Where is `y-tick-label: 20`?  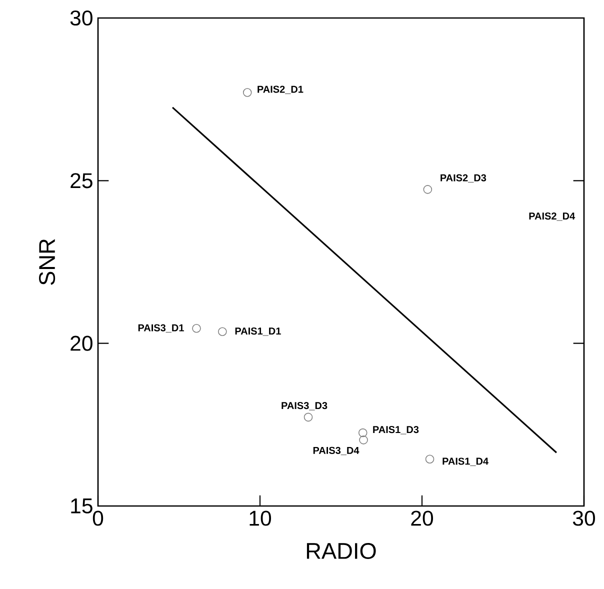 y-tick-label: 20 is located at coordinates (81, 343).